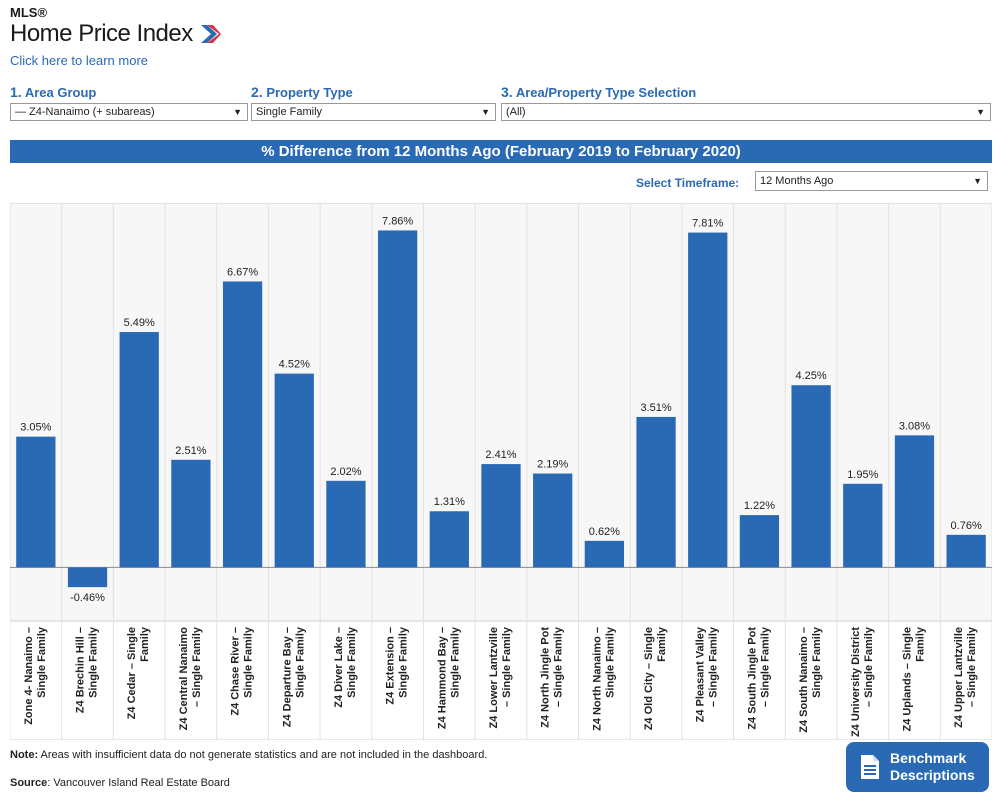  What do you see at coordinates (302, 92) in the screenshot?
I see `property-type-label: 2. Property Type` at bounding box center [302, 92].